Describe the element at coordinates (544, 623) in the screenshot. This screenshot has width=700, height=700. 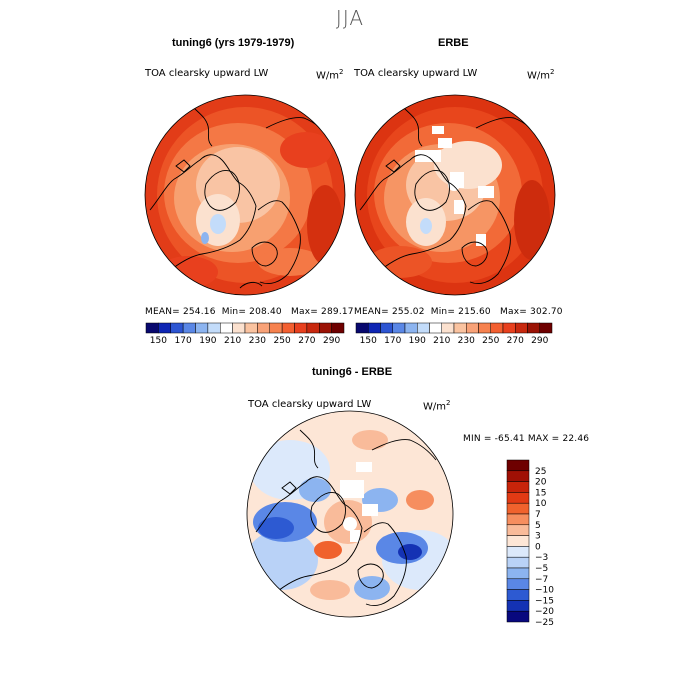
I see `colorbar-tick-label: −25` at that location.